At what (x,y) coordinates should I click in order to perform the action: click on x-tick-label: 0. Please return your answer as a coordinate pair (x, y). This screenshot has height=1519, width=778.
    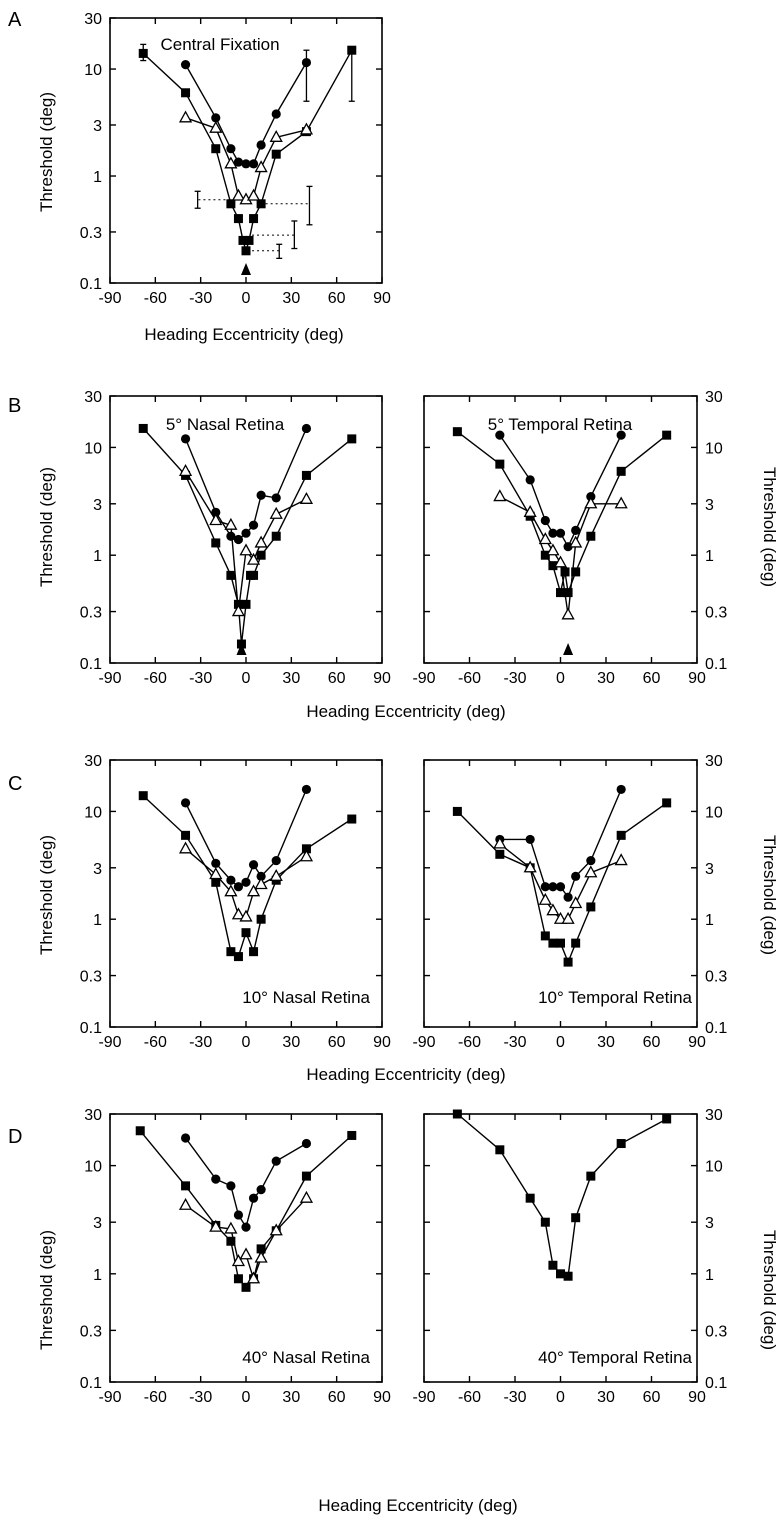
    Looking at the image, I should click on (246, 678).